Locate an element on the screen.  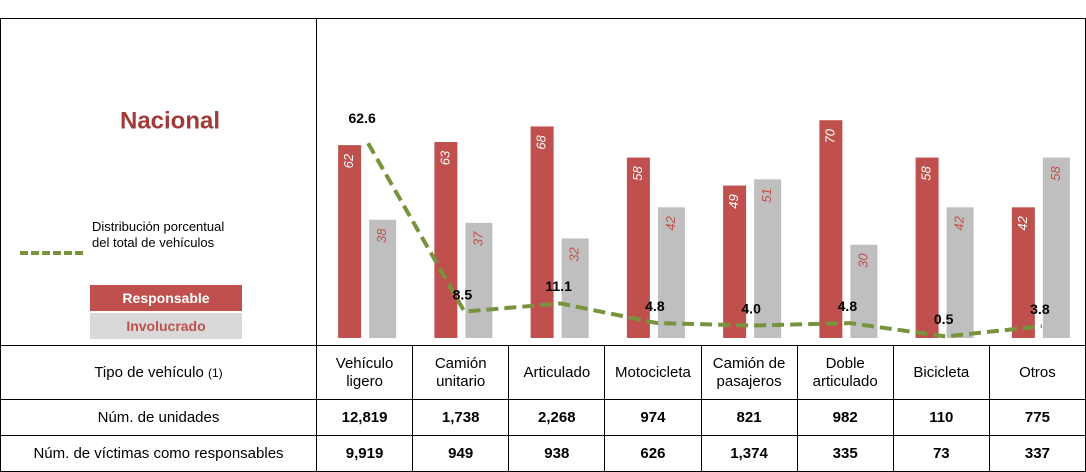
table-cell: 337 is located at coordinates (1037, 453).